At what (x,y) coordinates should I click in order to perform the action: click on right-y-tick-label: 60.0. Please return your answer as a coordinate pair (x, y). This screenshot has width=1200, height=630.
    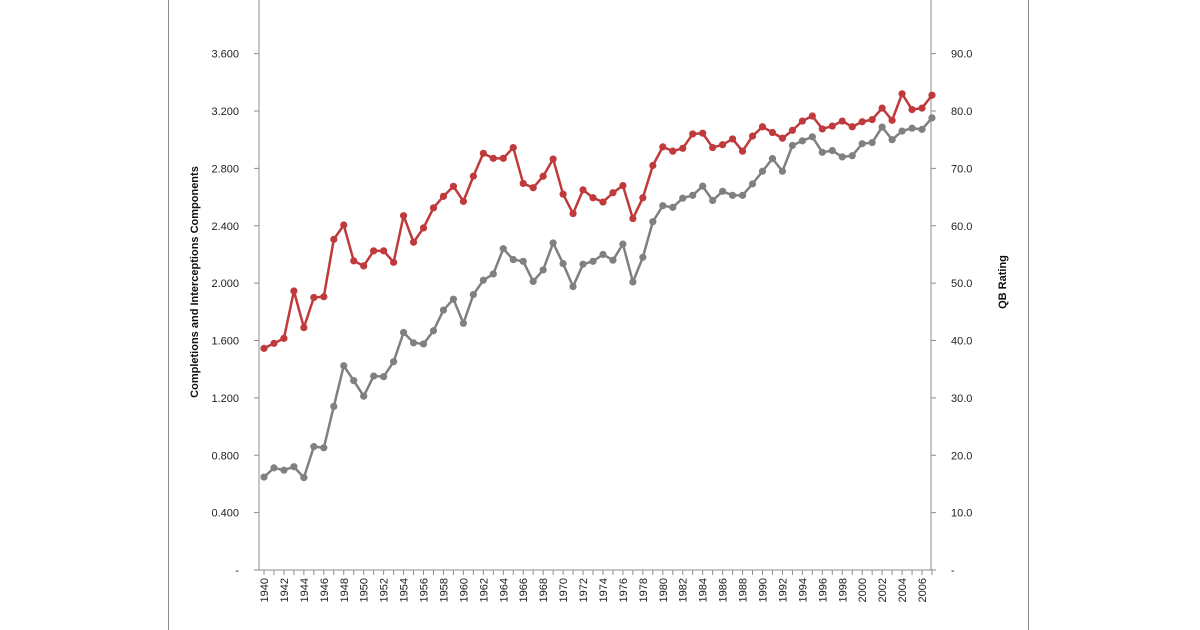
    Looking at the image, I should click on (961, 227).